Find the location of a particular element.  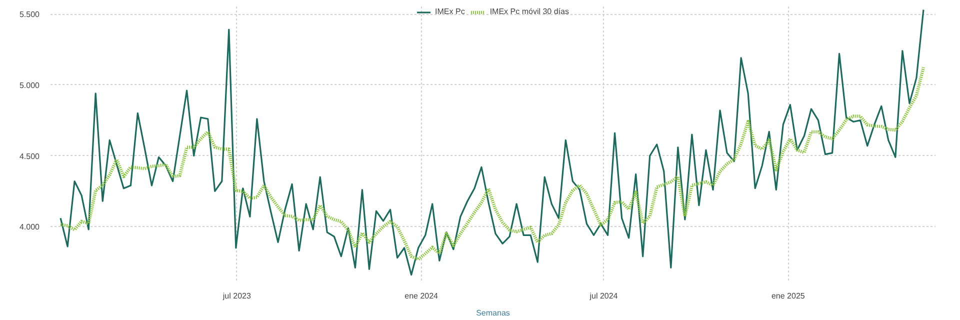

x-tick-label: ene 2024 is located at coordinates (421, 296).